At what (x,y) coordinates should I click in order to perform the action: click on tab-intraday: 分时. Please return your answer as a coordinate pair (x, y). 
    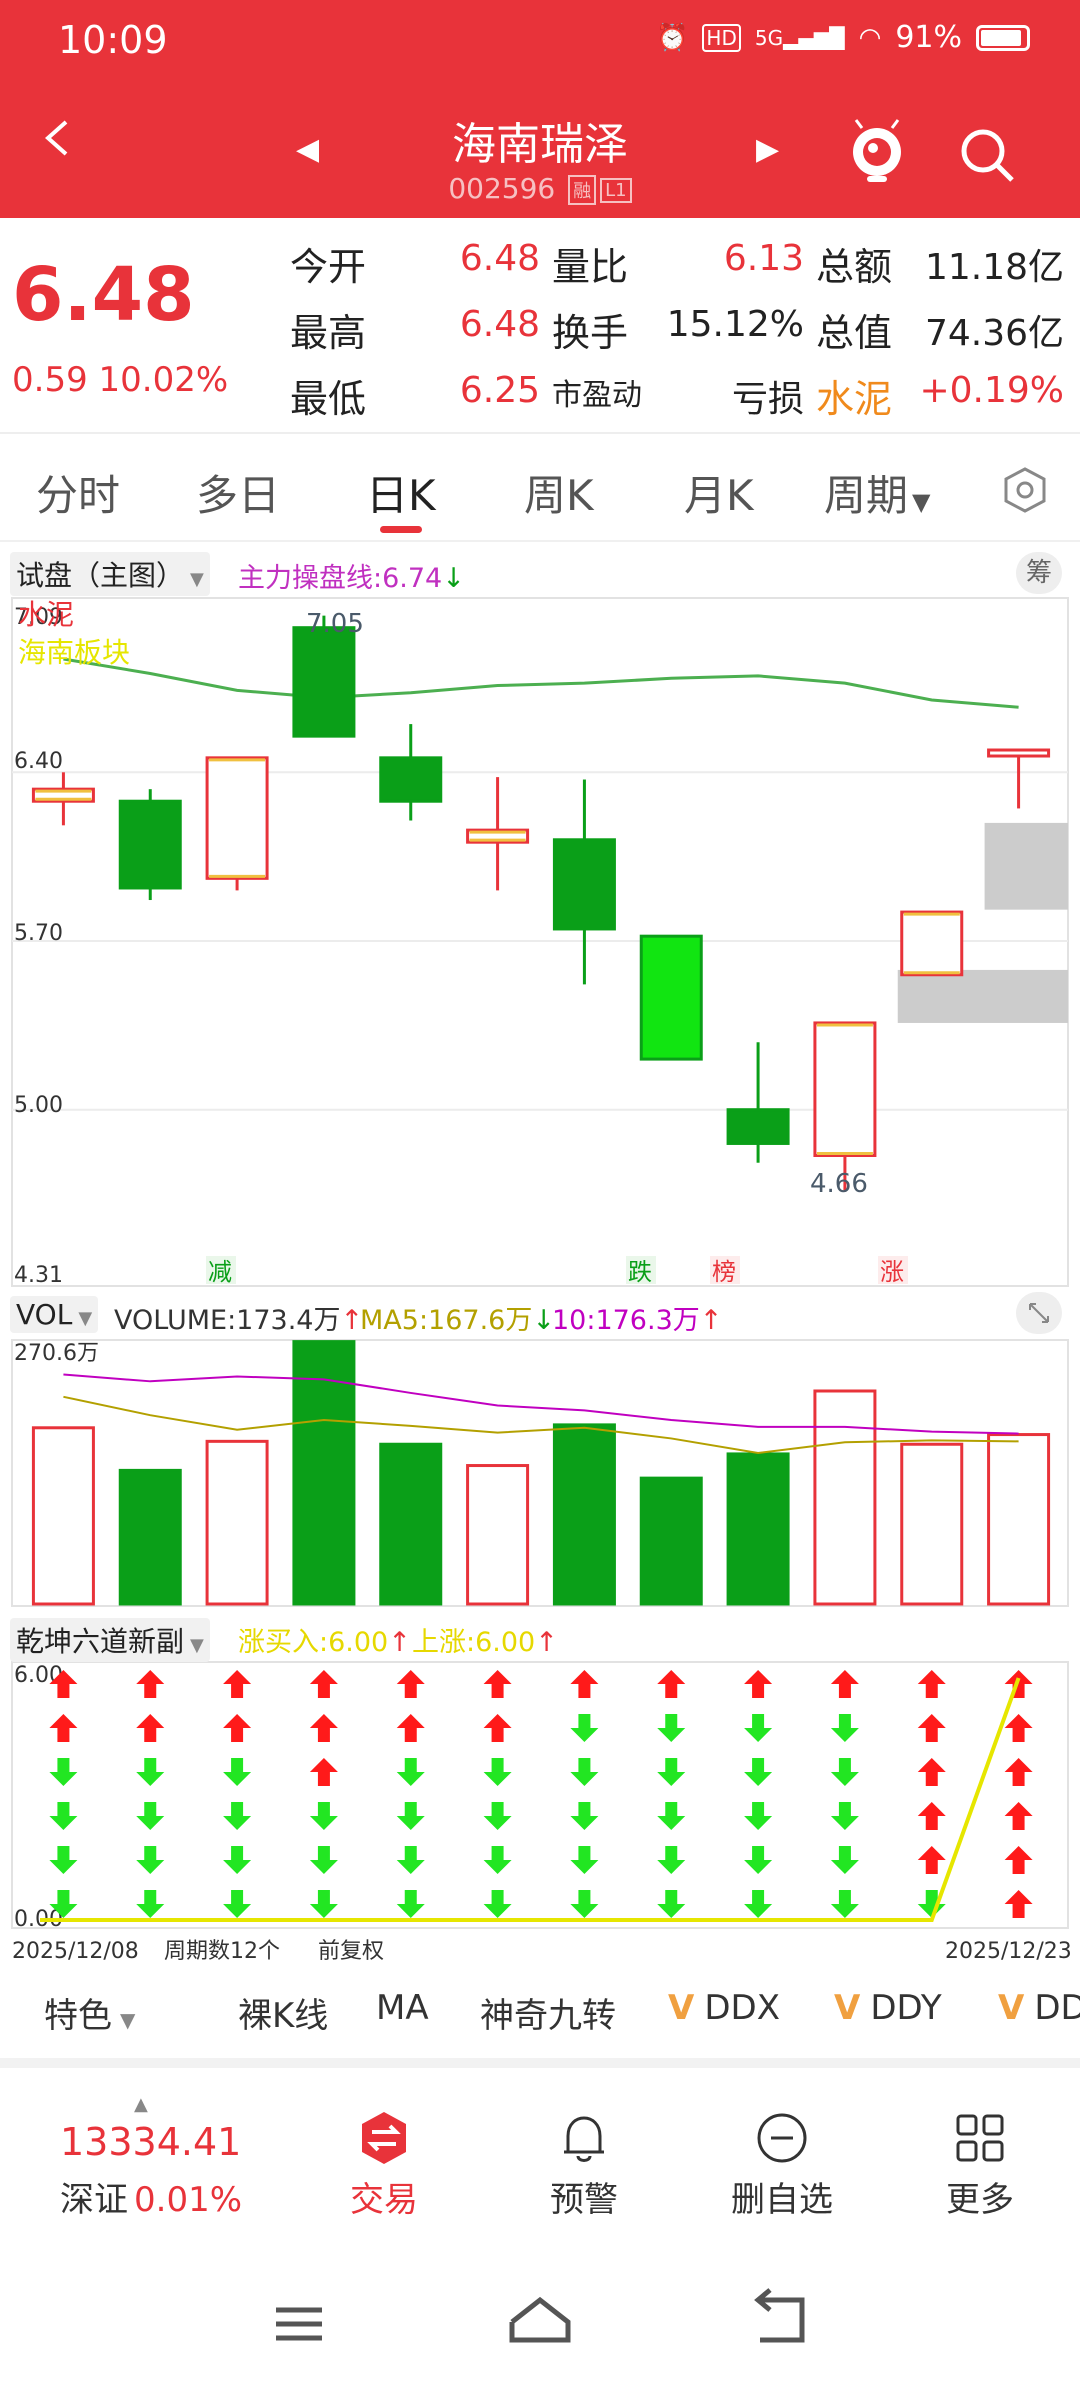
    Looking at the image, I should click on (78, 495).